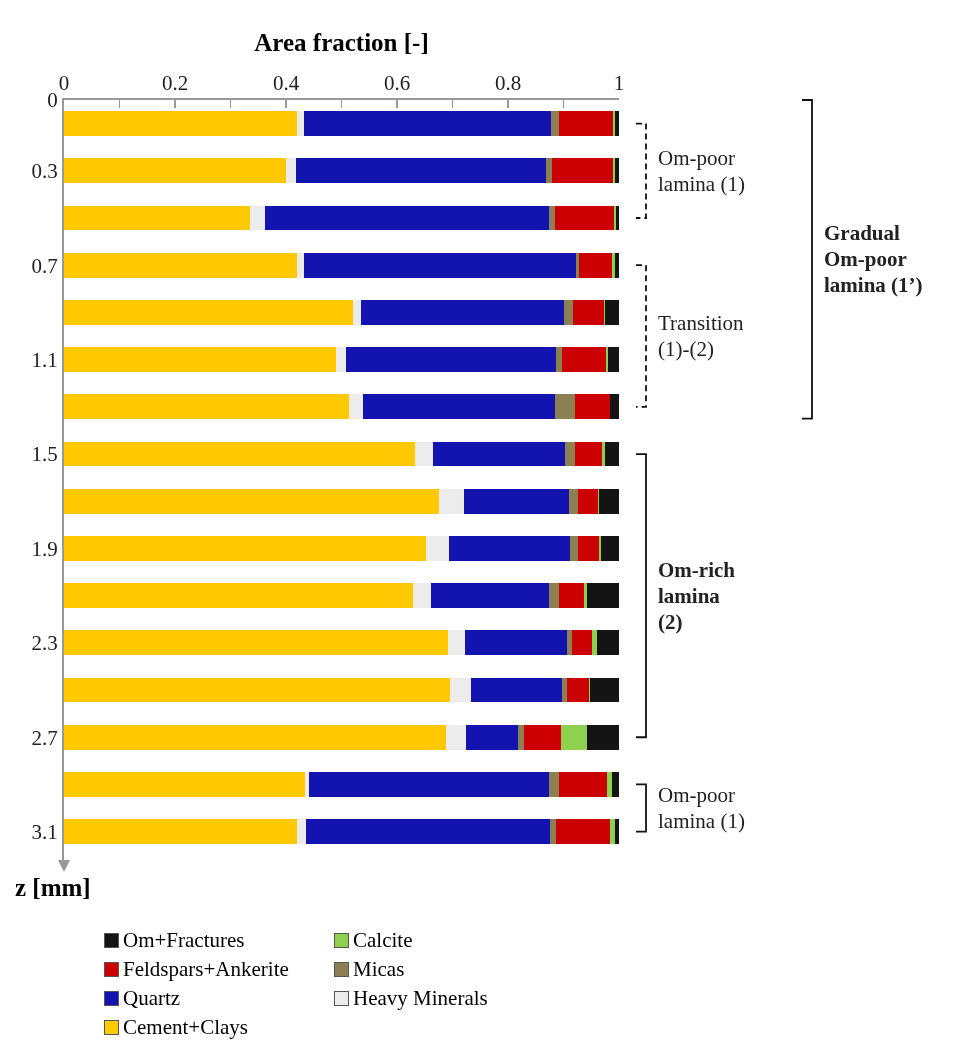  What do you see at coordinates (44, 454) in the screenshot?
I see `y-tick-label: 1.5` at bounding box center [44, 454].